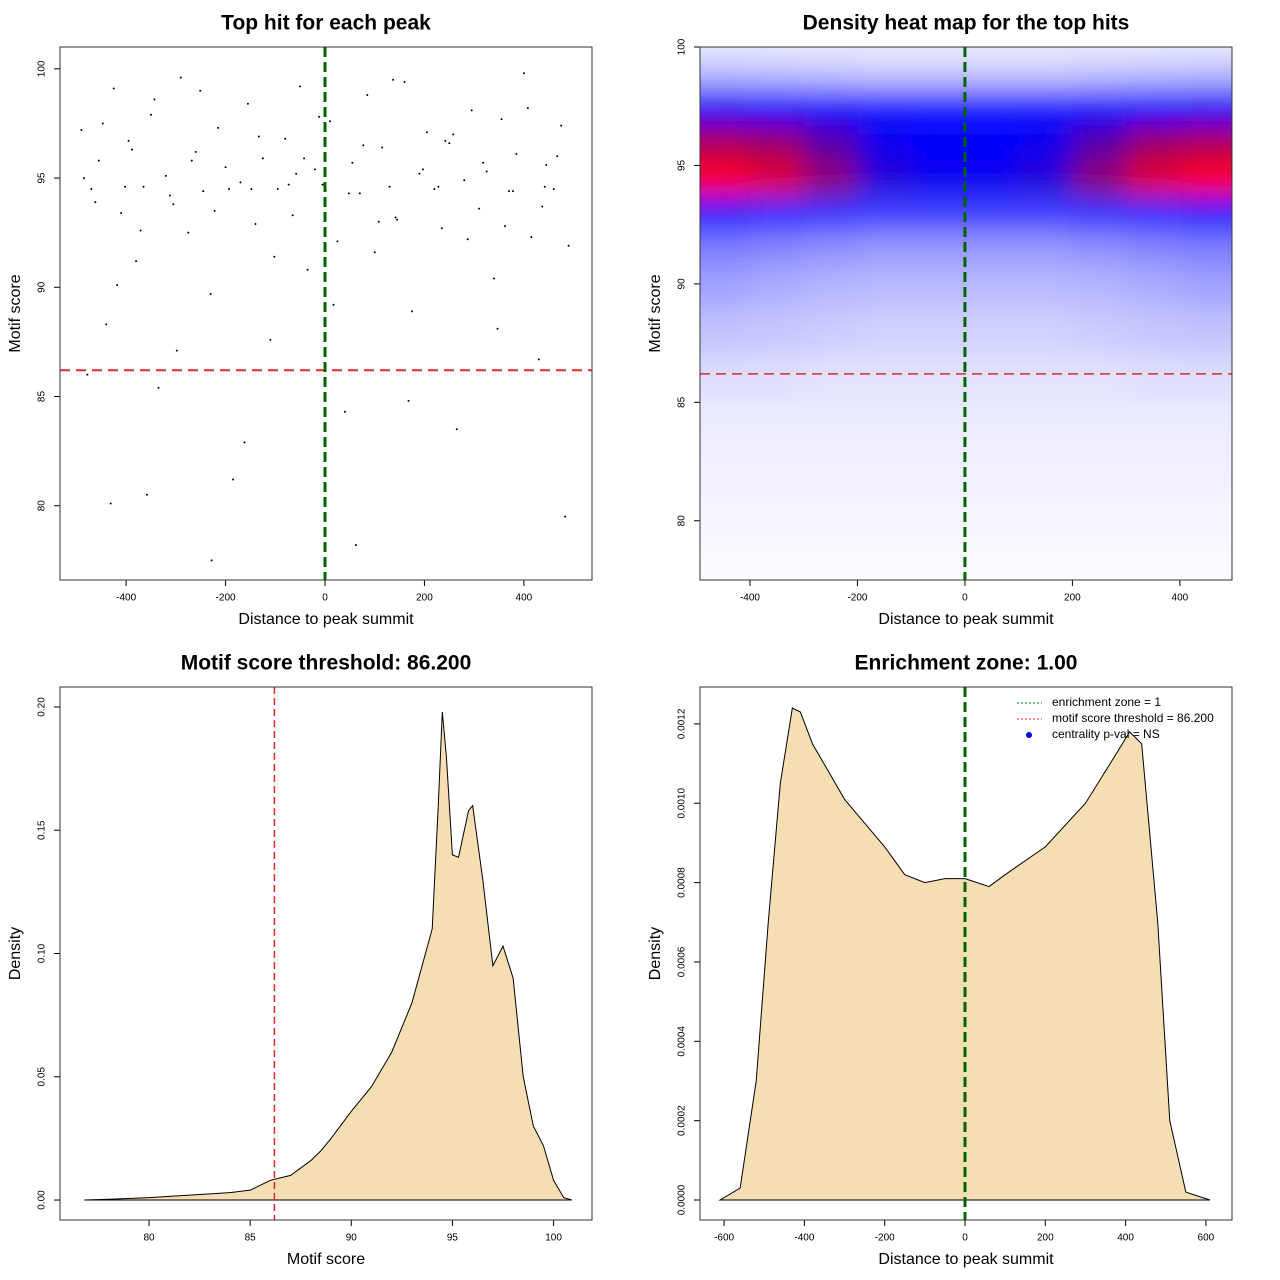 The height and width of the screenshot is (1280, 1280). I want to click on x-tick-label: 0, so click(965, 1238).